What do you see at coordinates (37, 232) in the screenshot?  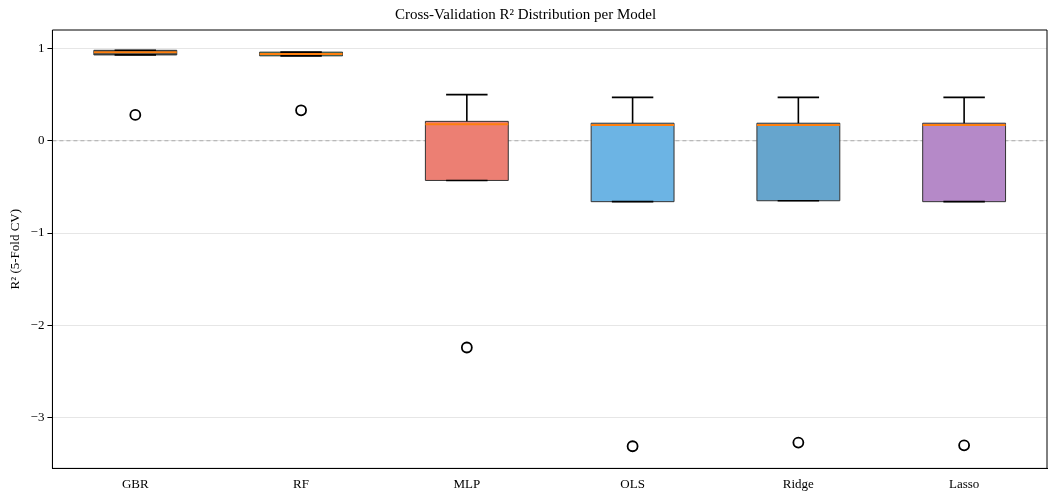 I see `y-tick-label: −1` at bounding box center [37, 232].